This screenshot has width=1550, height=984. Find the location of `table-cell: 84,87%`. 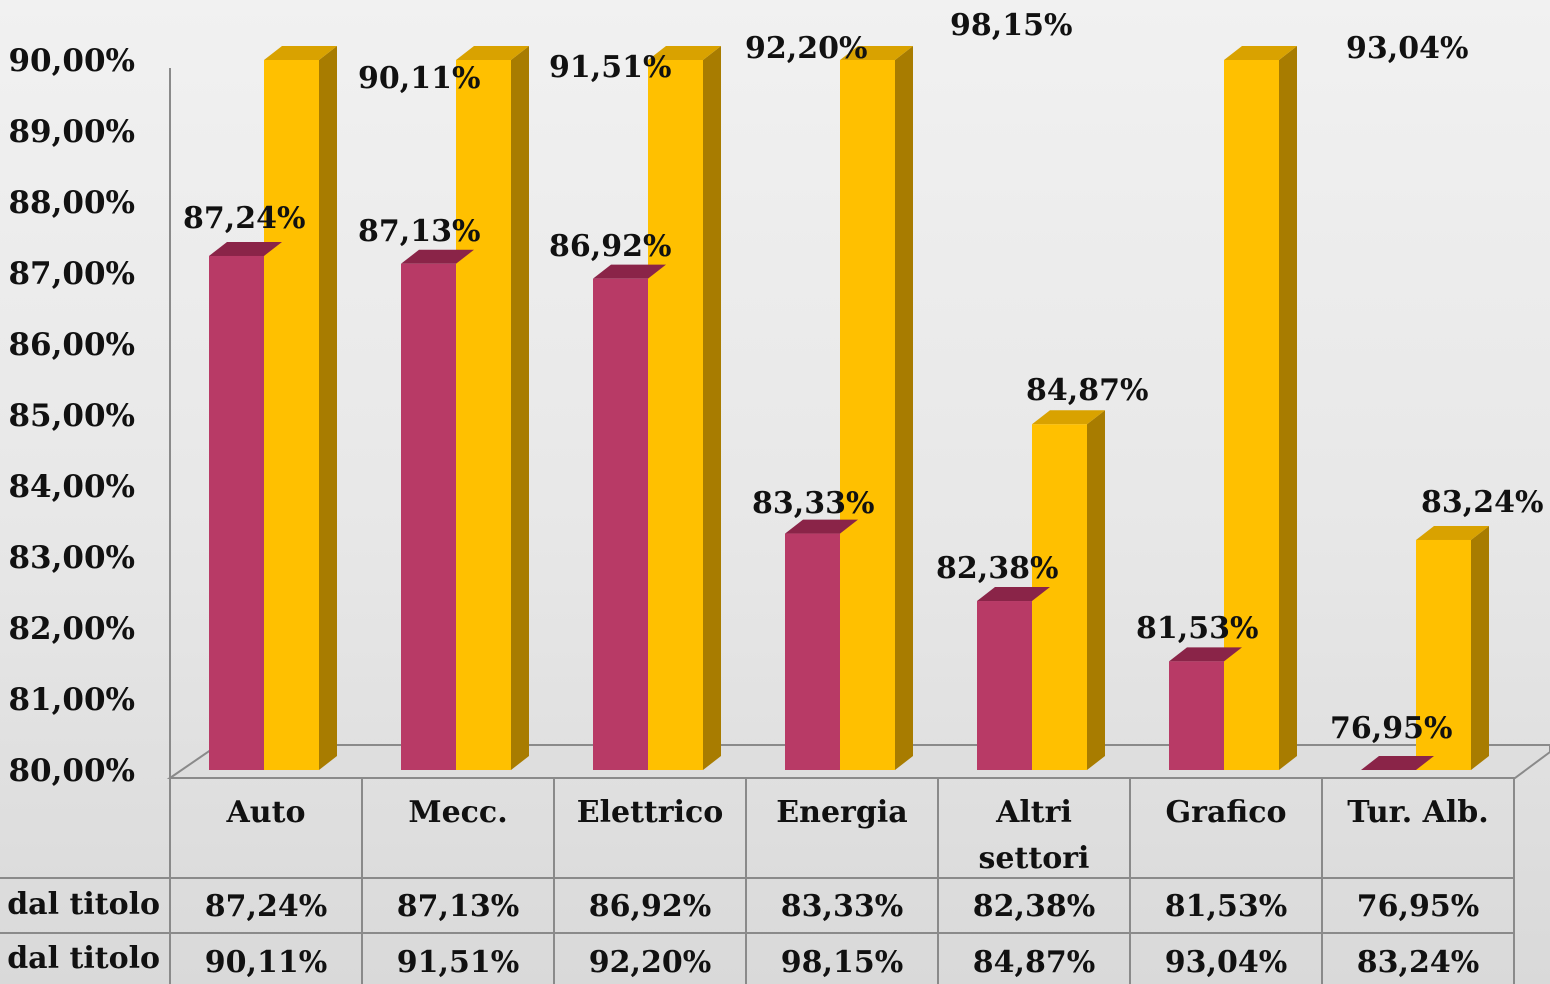

table-cell: 84,87% is located at coordinates (1034, 962).